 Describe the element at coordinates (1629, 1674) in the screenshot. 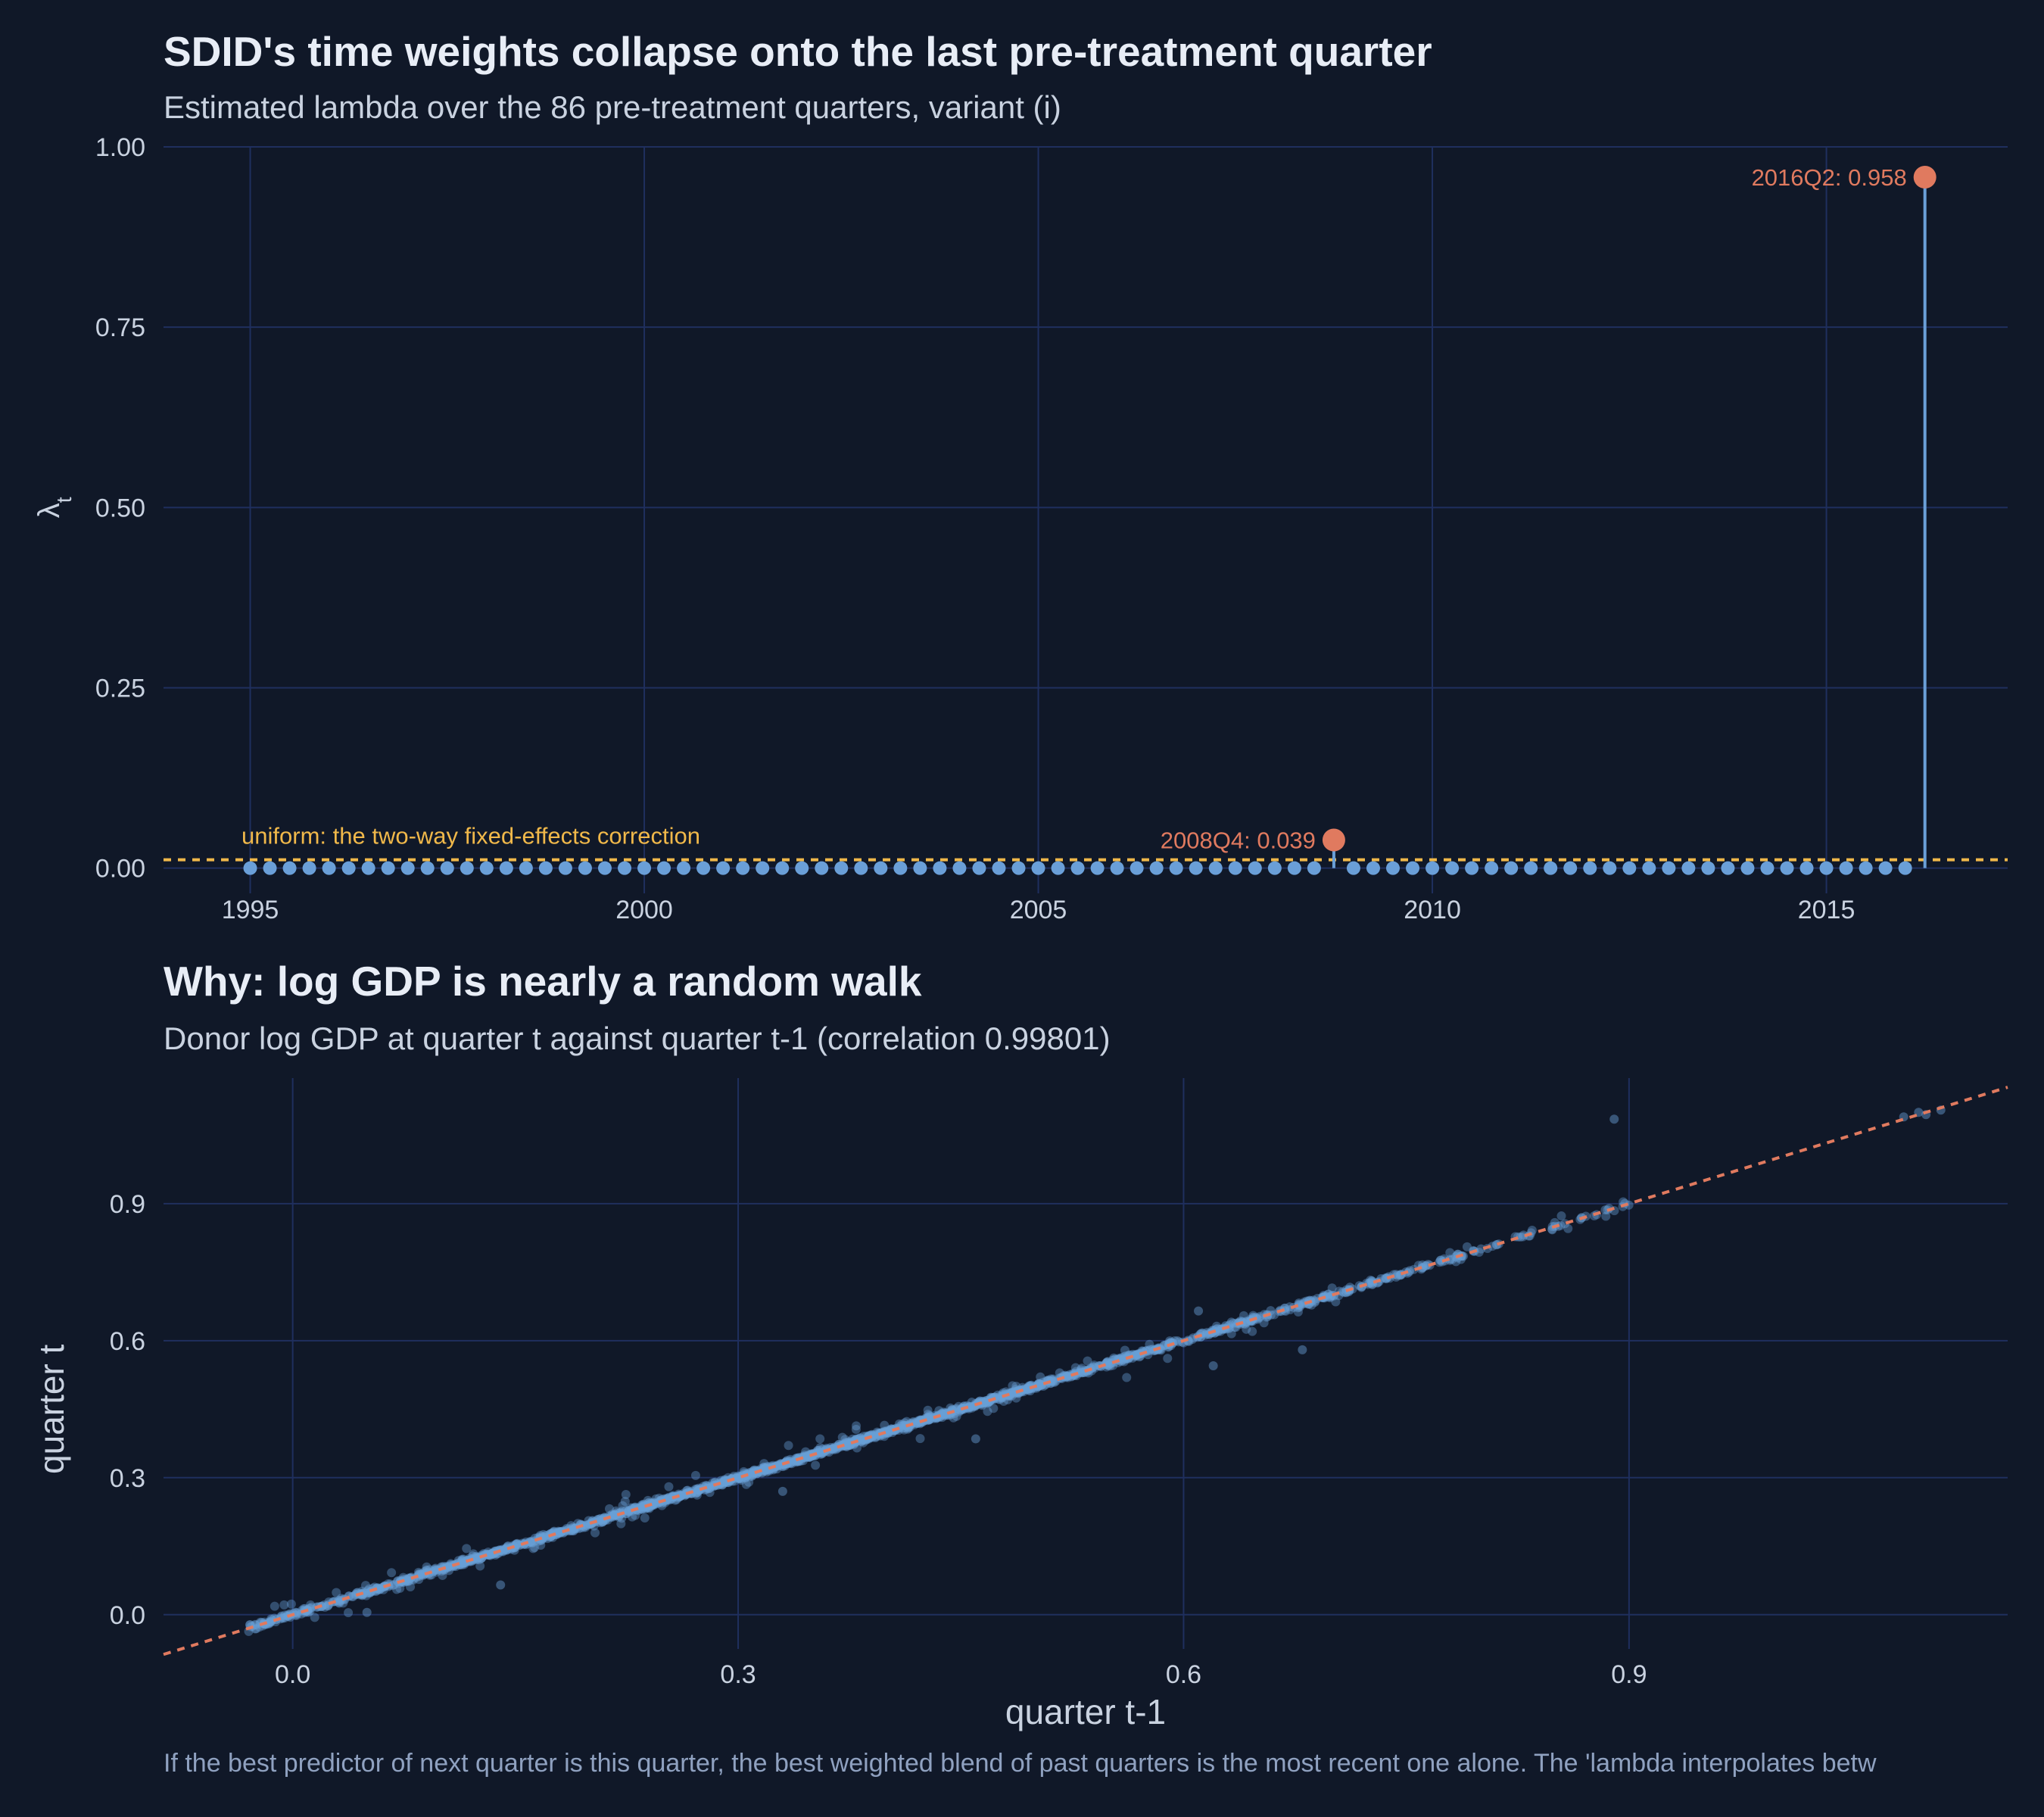

I see `x-tick-label: 0.9` at that location.